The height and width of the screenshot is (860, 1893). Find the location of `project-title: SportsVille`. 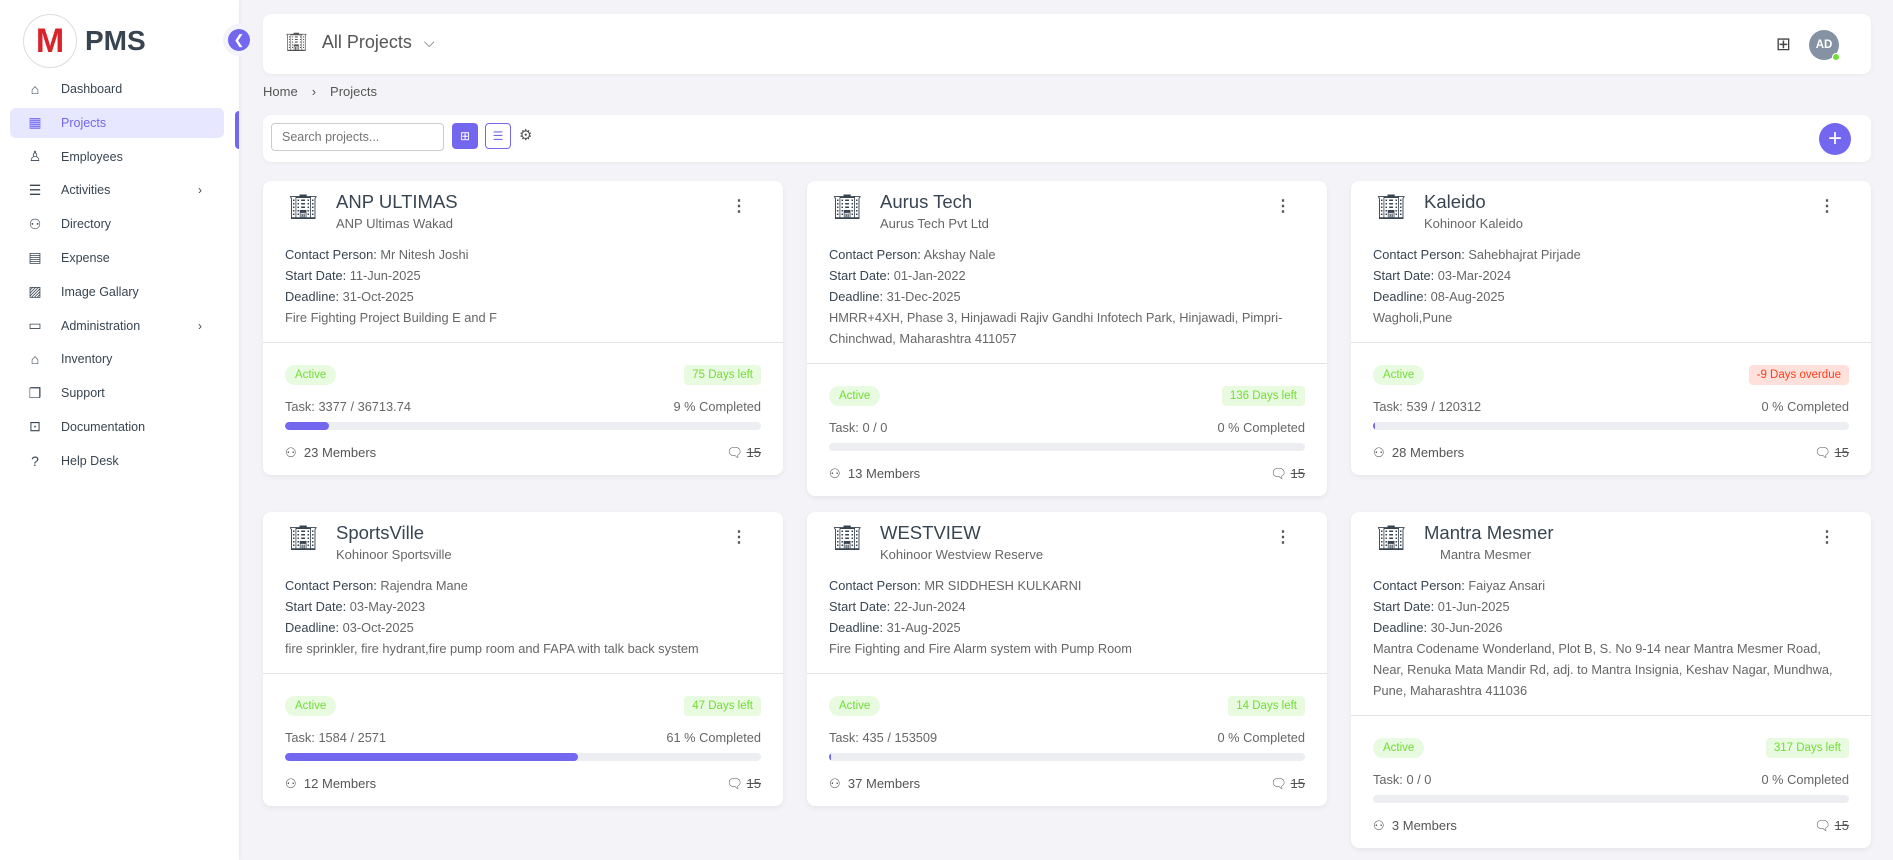

project-title: SportsVille is located at coordinates (380, 532).